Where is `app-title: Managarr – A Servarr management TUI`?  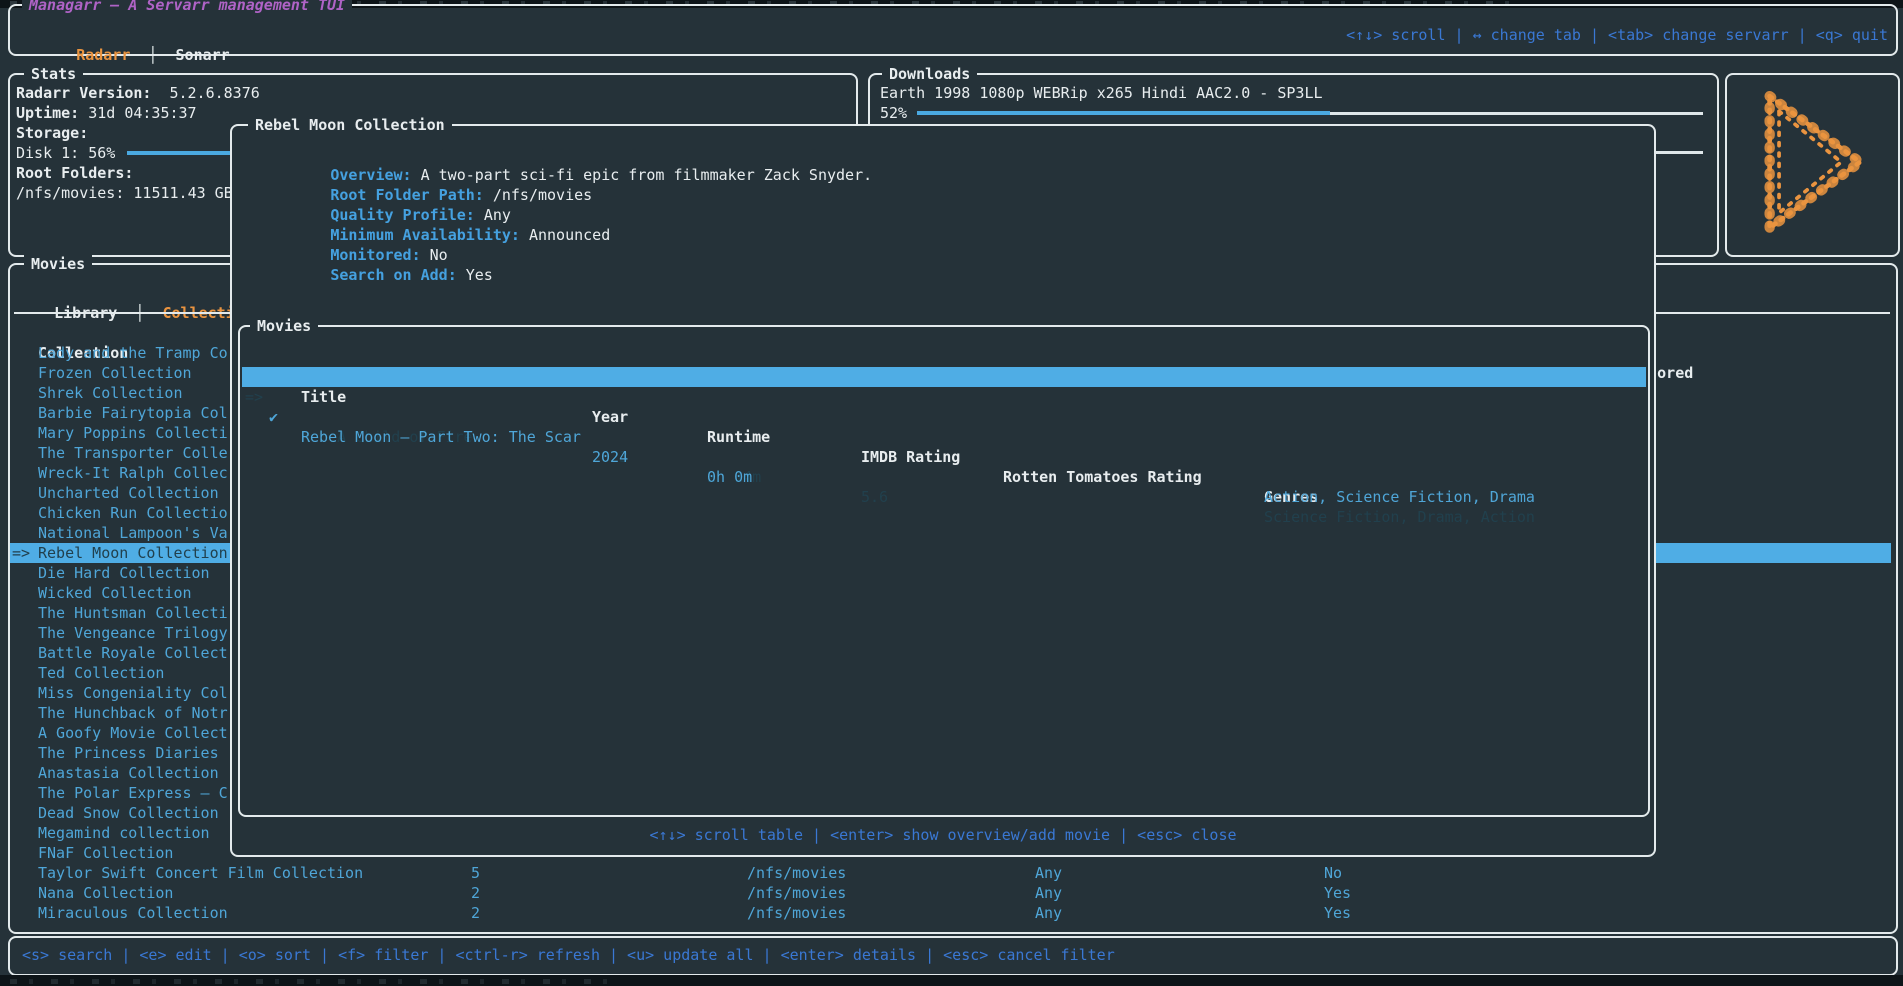
app-title: Managarr – A Servarr management TUI is located at coordinates (187, 7).